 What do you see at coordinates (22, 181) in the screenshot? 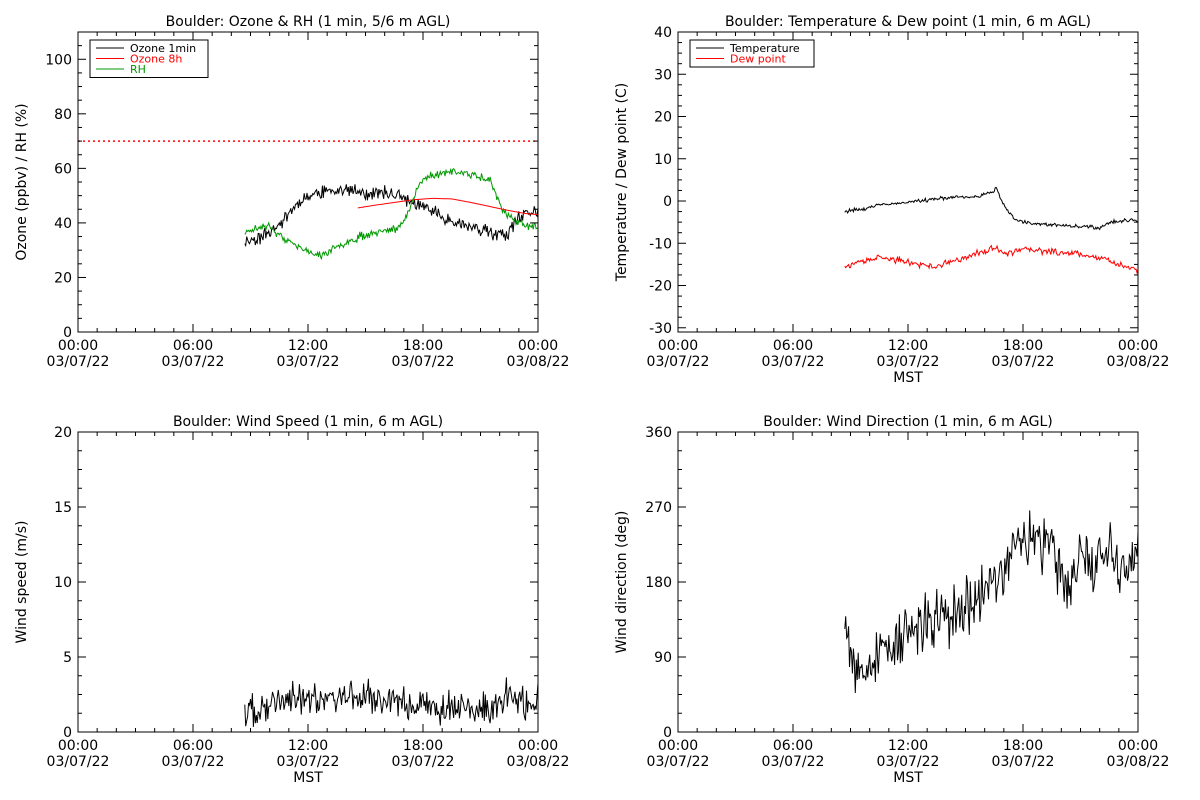
I see `y-axis-label: Ozone (ppbv) / RH (%)` at bounding box center [22, 181].